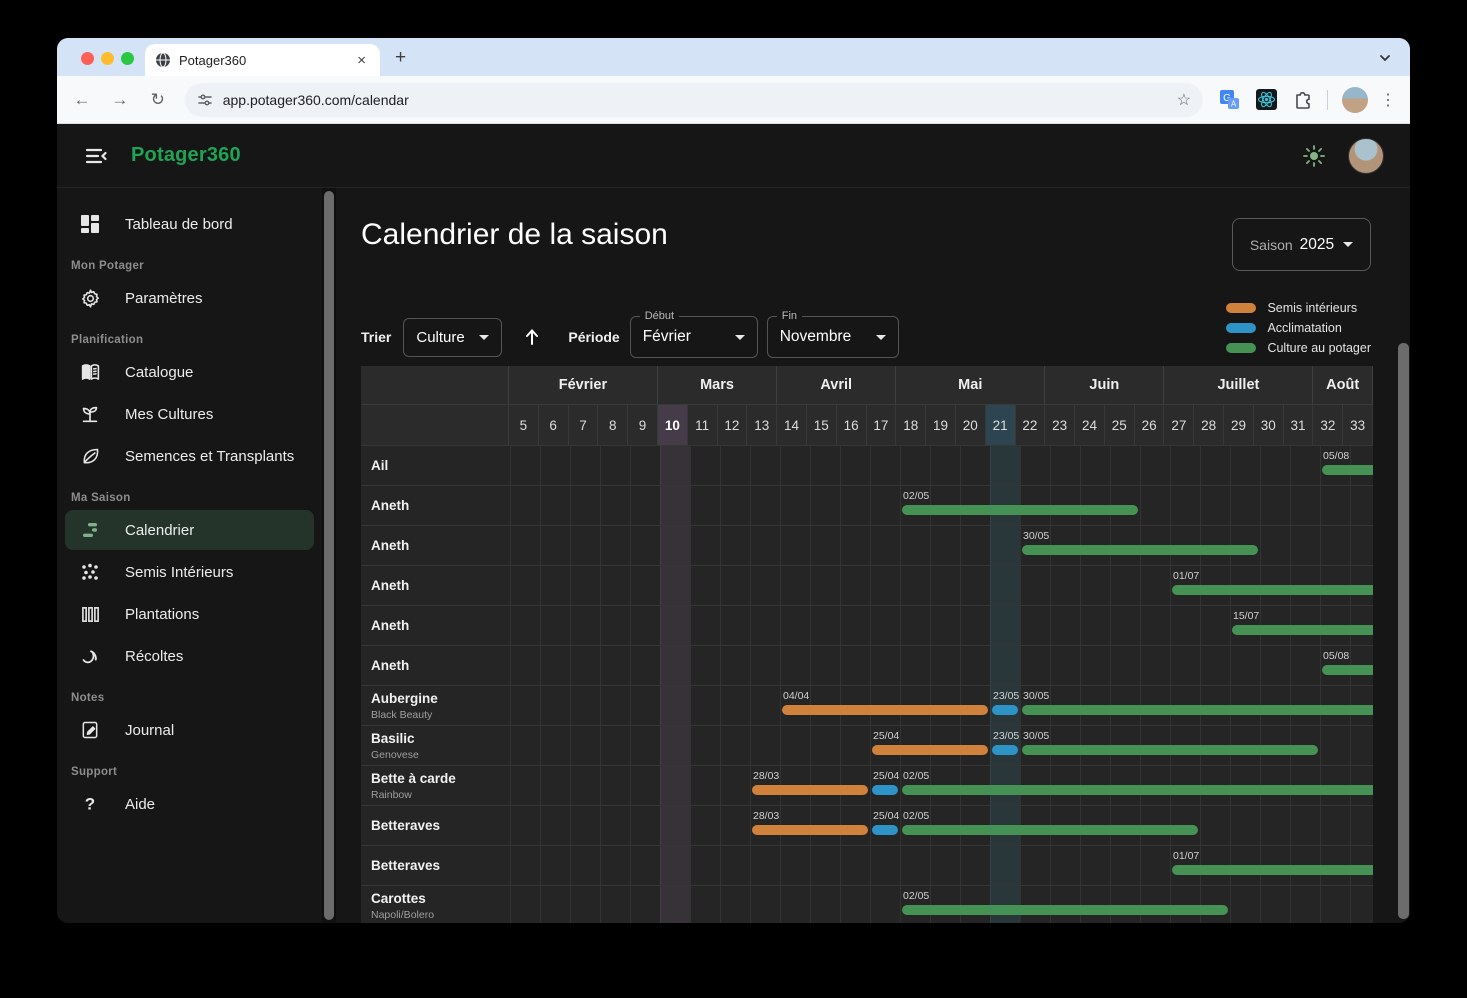 This screenshot has height=998, width=1467. Describe the element at coordinates (594, 337) in the screenshot. I see `period-label: Période` at that location.